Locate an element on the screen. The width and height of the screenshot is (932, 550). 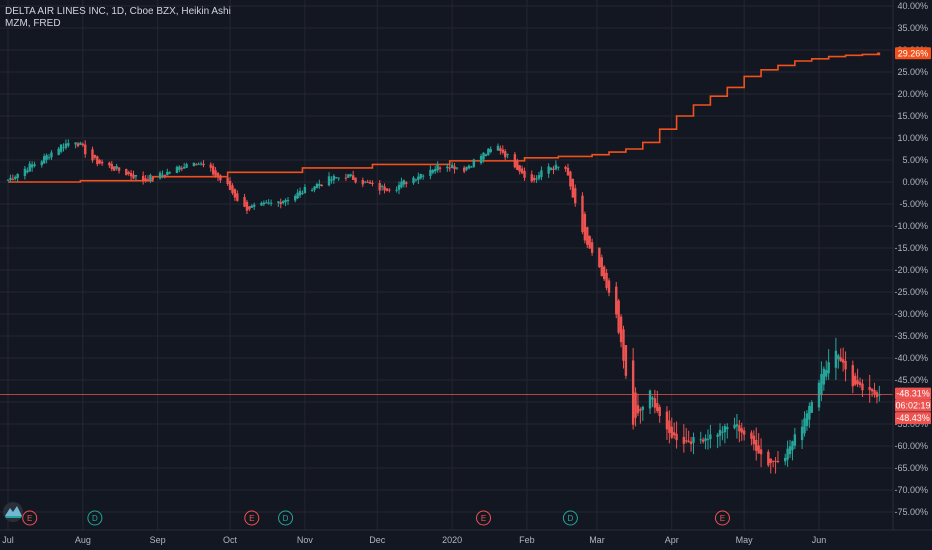
time-axis: Jul Aug Sep Oct Nov Dec 2020 Feb Mar Apr May Jun is located at coordinates (414, 540).